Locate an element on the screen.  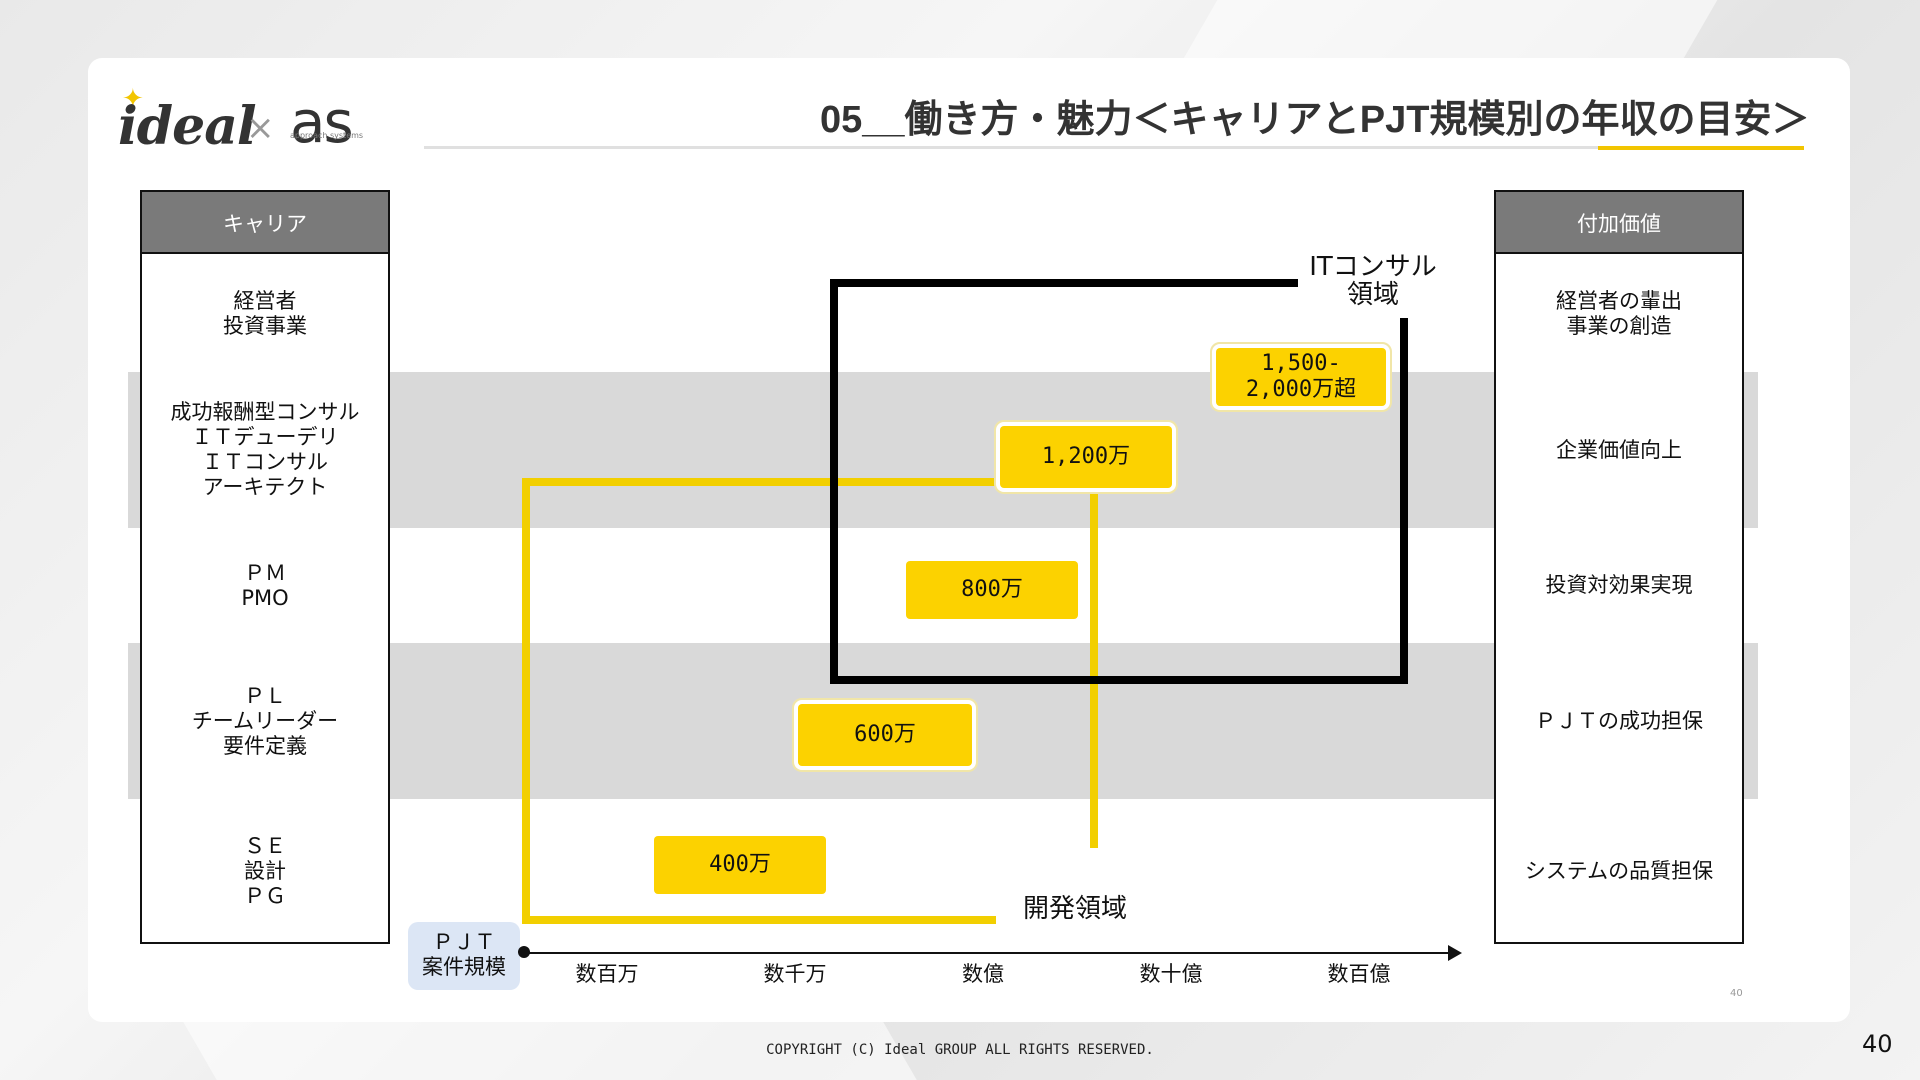
partner-logo: as is located at coordinates (322, 122).